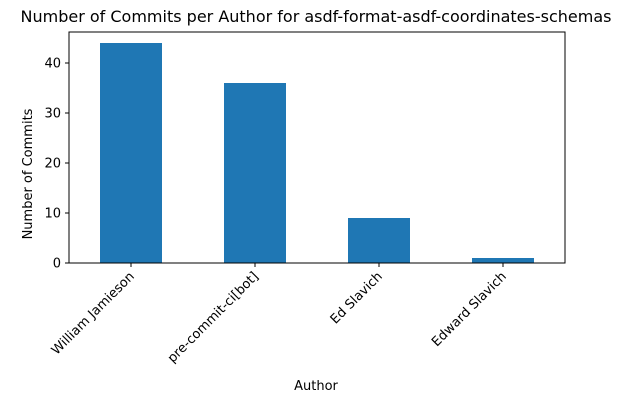  Describe the element at coordinates (52, 64) in the screenshot. I see `y-tick-label: 40` at that location.